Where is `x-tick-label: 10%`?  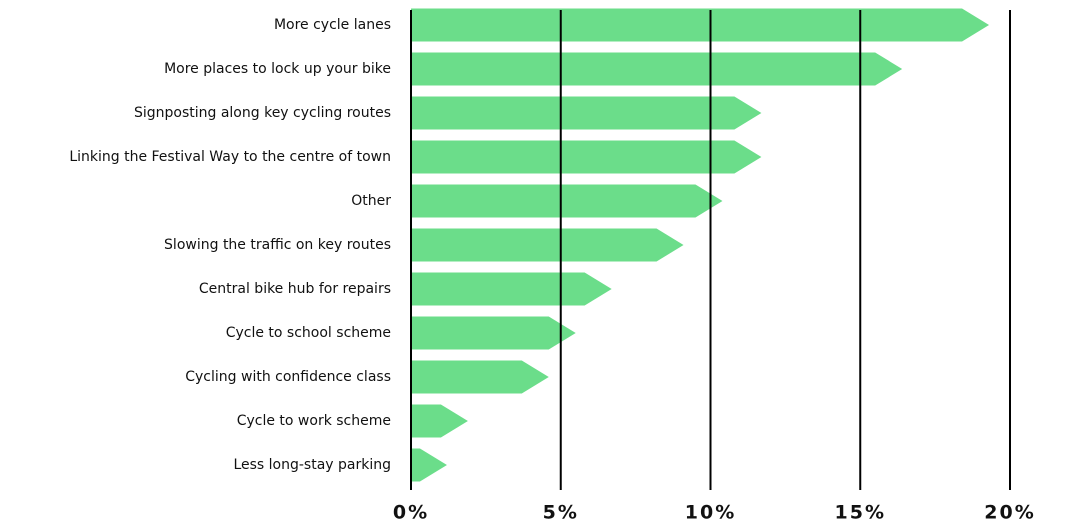 x-tick-label: 10% is located at coordinates (710, 513).